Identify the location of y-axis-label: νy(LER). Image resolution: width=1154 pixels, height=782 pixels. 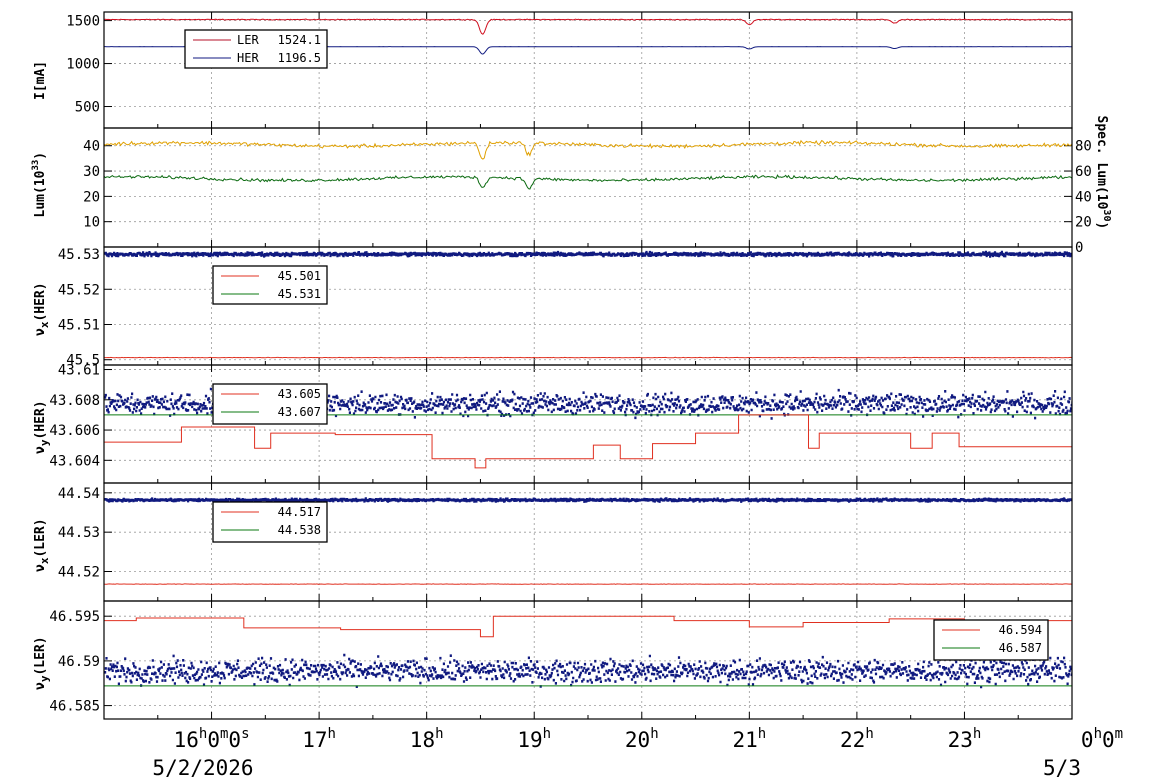
(42, 663).